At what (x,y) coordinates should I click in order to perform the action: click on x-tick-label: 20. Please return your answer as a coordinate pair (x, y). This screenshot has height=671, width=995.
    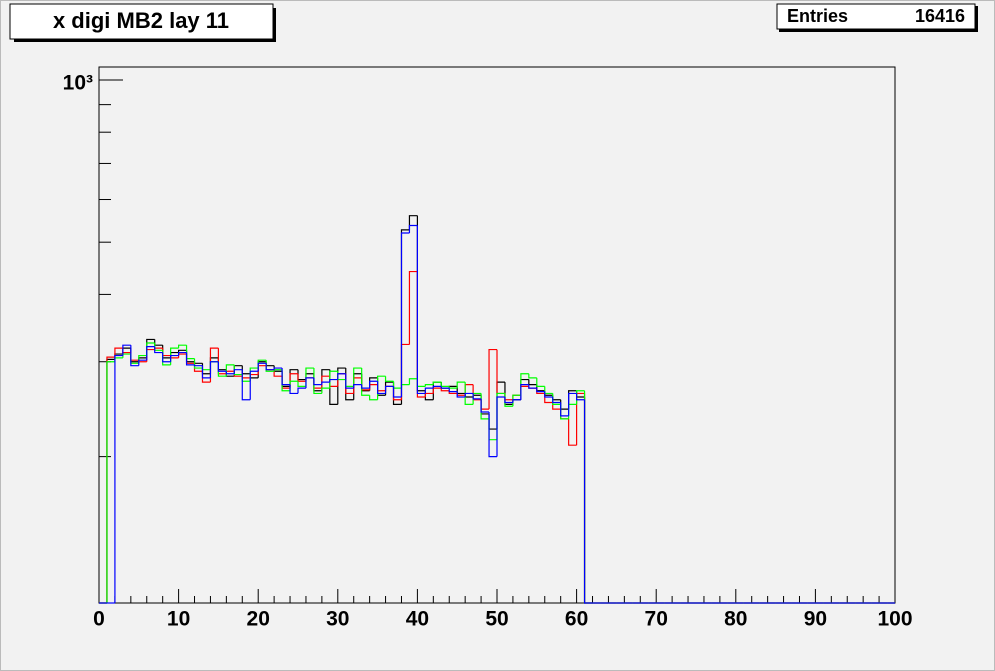
    Looking at the image, I should click on (258, 619).